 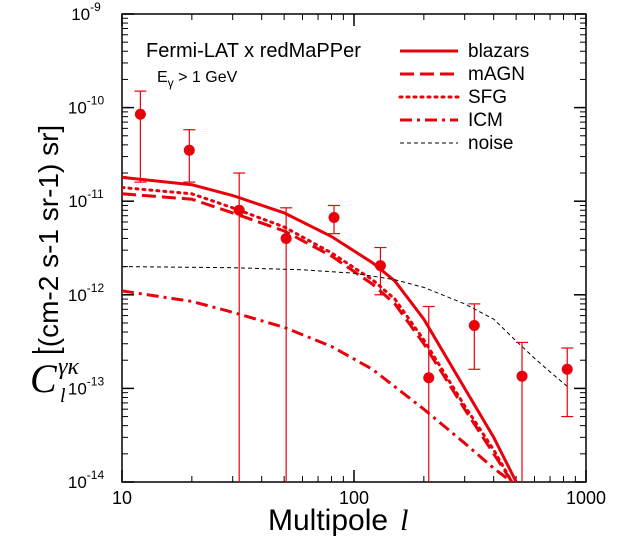 What do you see at coordinates (496, 74) in the screenshot?
I see `legend-label-mAGN: mAGN` at bounding box center [496, 74].